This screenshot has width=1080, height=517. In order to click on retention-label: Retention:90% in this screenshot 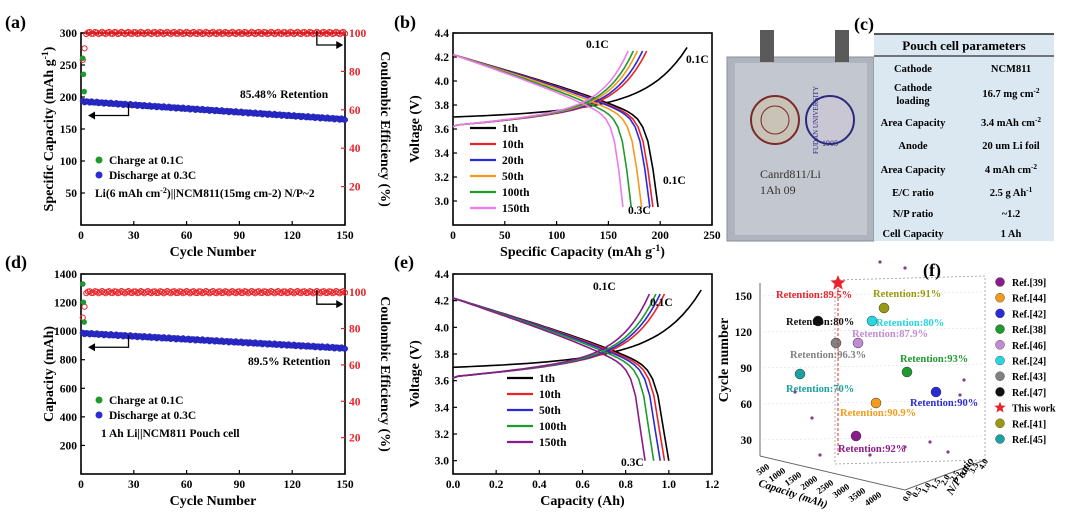, I will do `click(944, 403)`.